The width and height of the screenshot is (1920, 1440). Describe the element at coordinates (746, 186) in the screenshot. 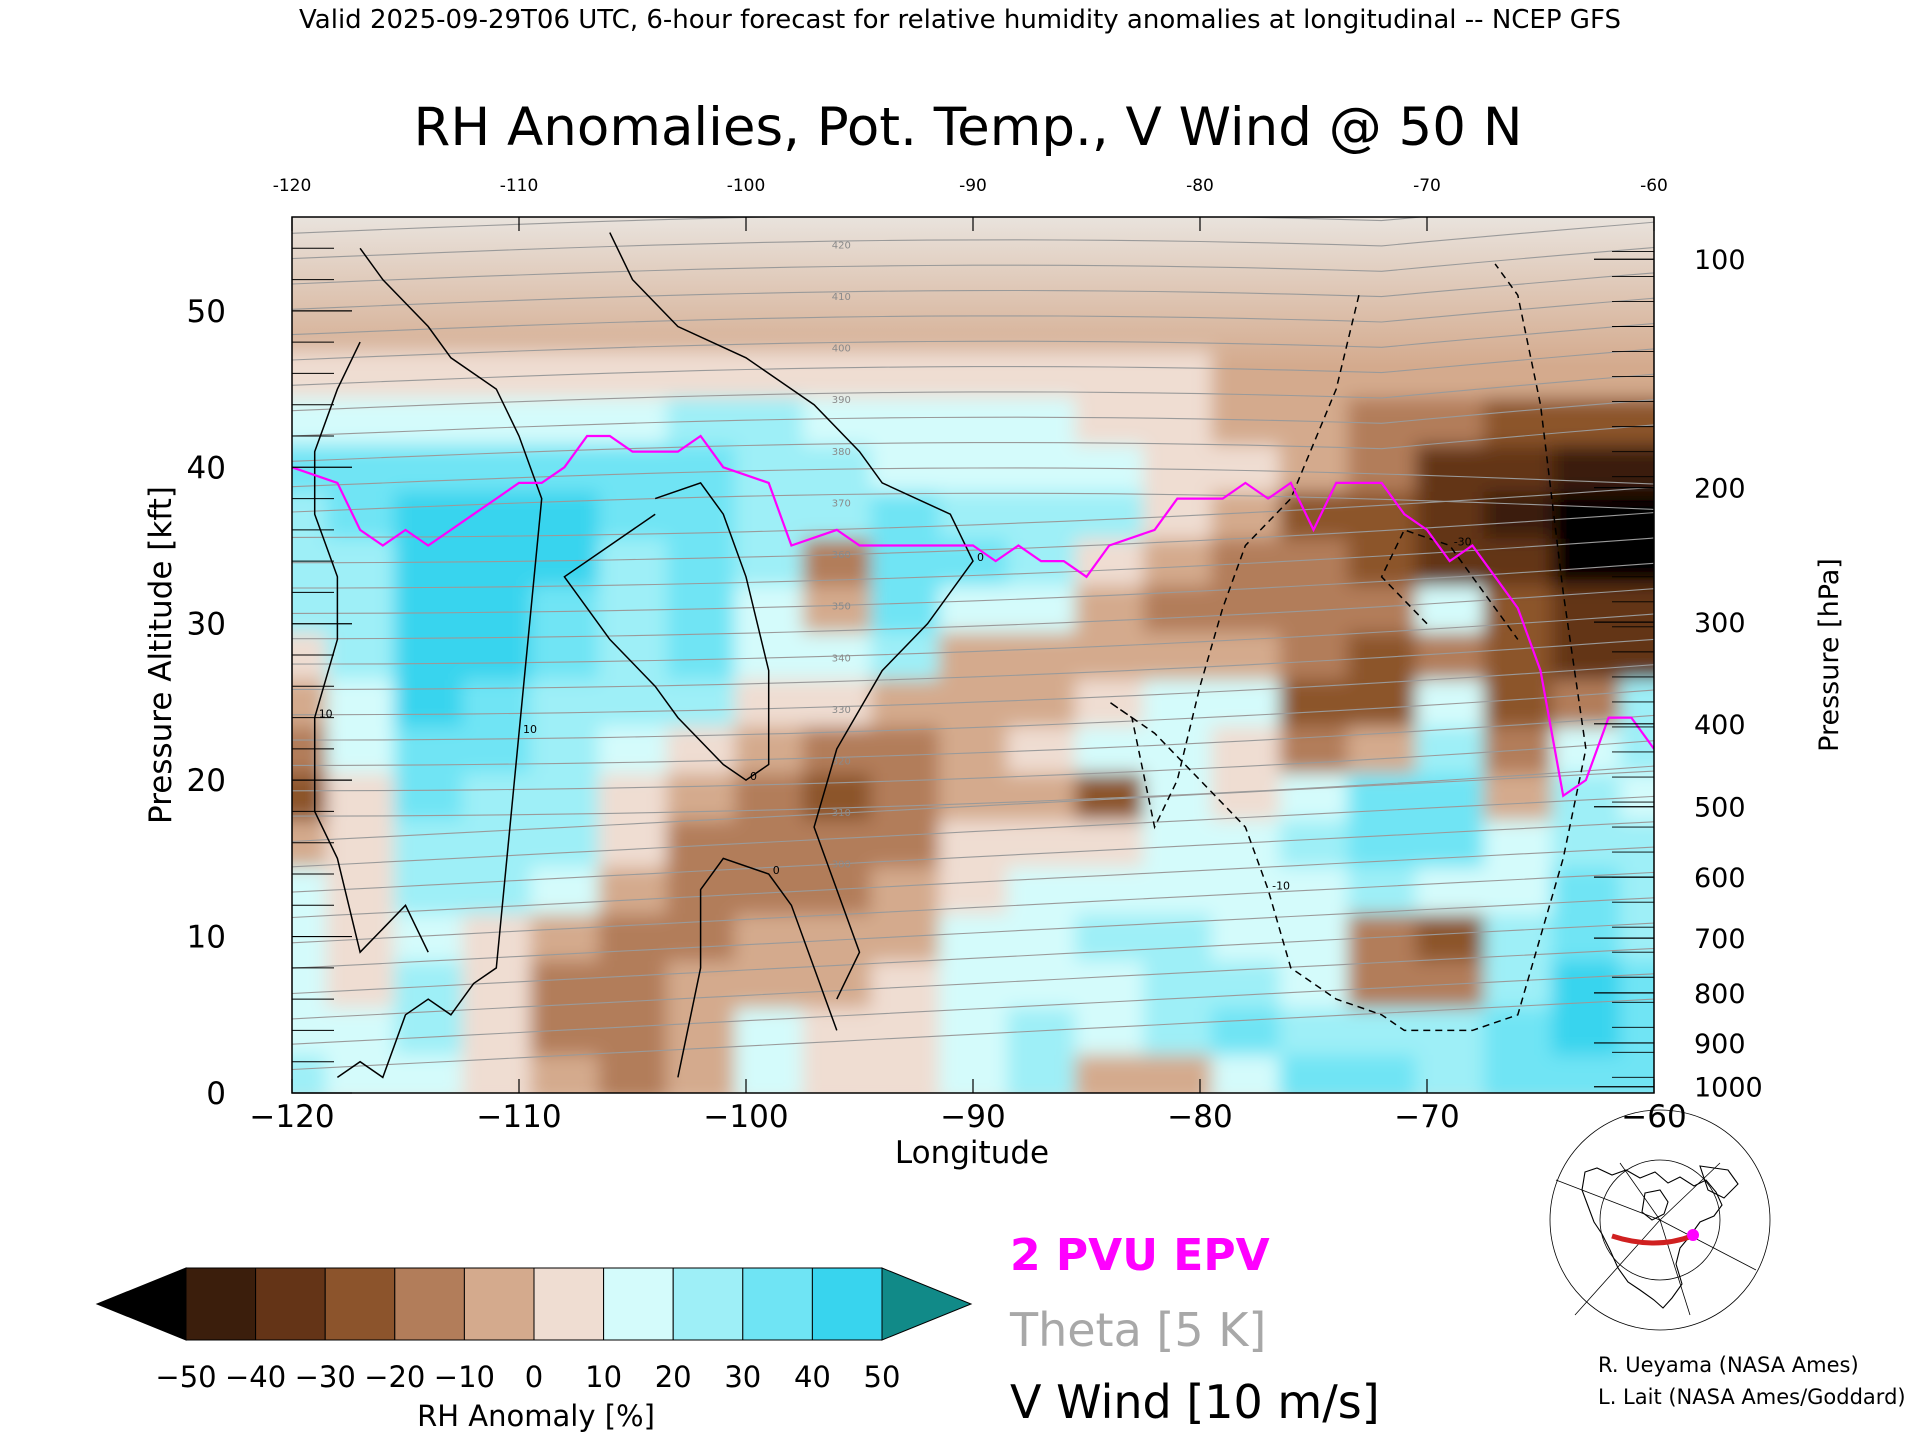

I see `x-top-tick-label: -100` at that location.